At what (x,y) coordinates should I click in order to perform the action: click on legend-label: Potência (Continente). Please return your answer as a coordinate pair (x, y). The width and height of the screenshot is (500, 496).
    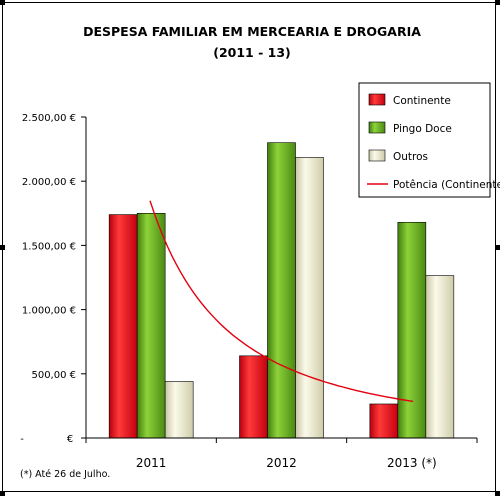
    Looking at the image, I should click on (446, 185).